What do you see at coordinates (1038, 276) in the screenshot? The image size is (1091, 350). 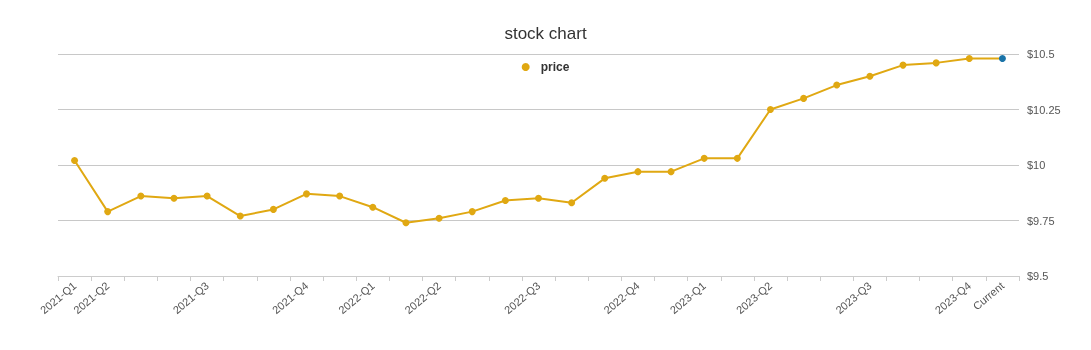 I see `y-tick-label: $9.5` at bounding box center [1038, 276].